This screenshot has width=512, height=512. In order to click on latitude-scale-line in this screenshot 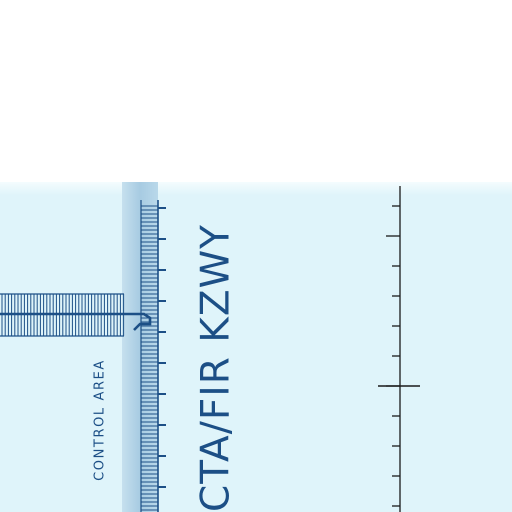, I will do `click(399, 349)`.